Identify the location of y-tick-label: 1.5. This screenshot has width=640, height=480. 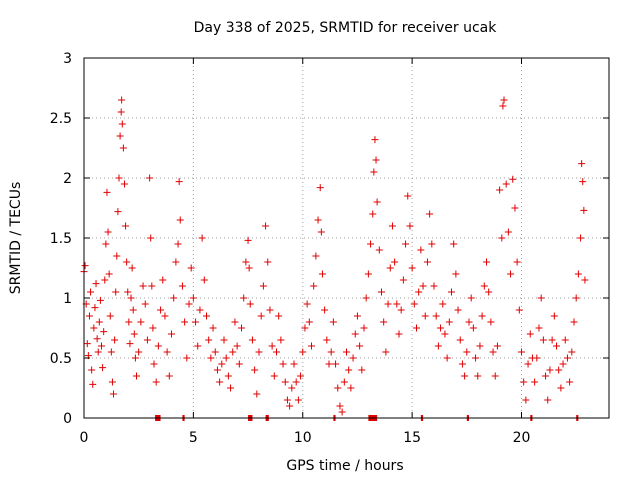
(61, 239).